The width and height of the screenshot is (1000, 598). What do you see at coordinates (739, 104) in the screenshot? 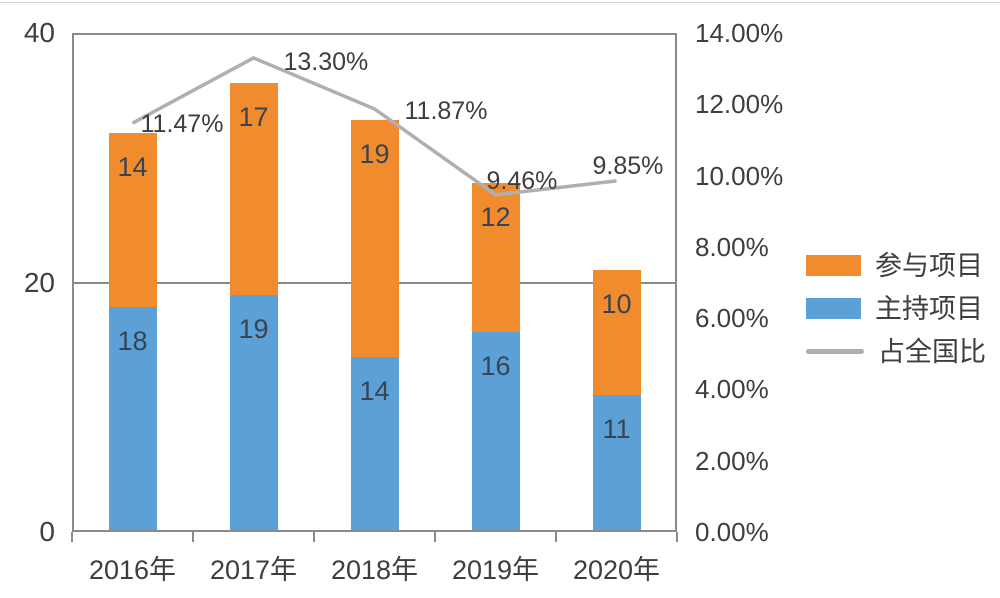
I see `y-axis-right-tick-label: 12.00%` at bounding box center [739, 104].